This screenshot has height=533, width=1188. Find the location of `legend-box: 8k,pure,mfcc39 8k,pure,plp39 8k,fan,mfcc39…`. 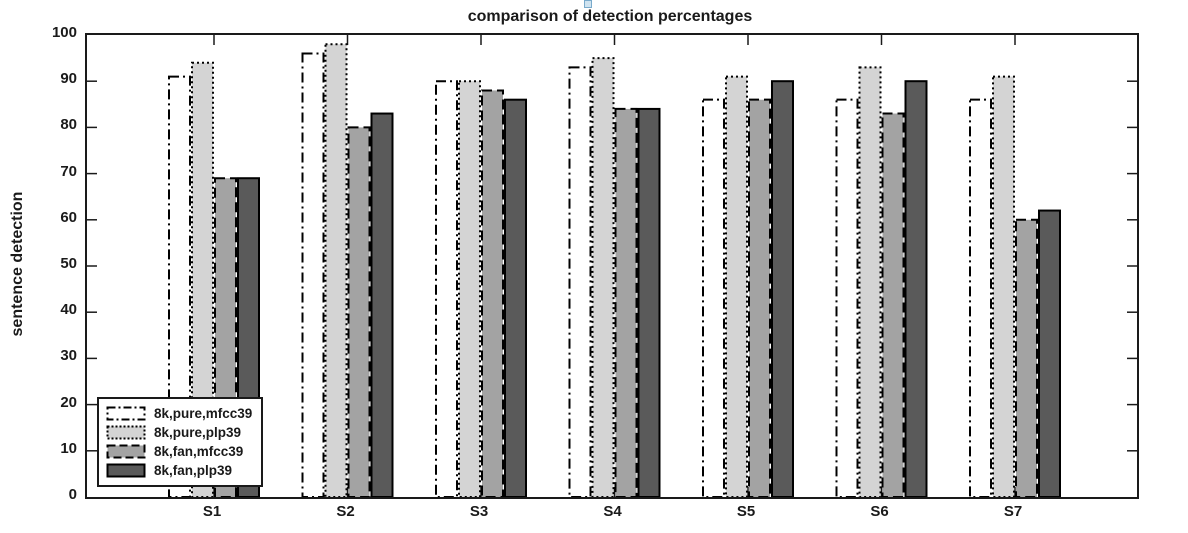

legend-box: 8k,pure,mfcc39 8k,pure,plp39 8k,fan,mfcc39… is located at coordinates (180, 442).